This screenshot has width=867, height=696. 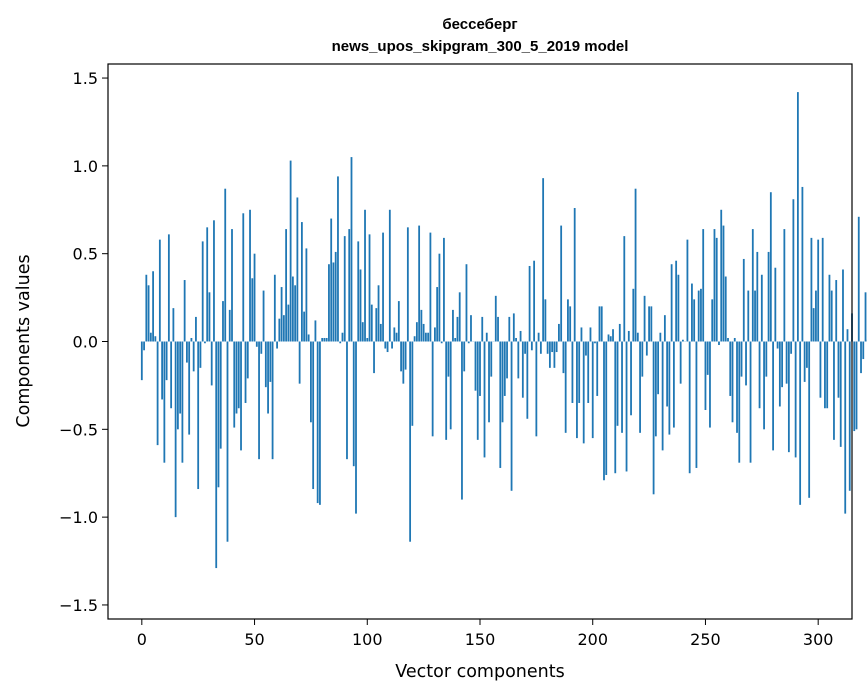 I want to click on x-tick-label-2: 100, so click(x=367, y=639).